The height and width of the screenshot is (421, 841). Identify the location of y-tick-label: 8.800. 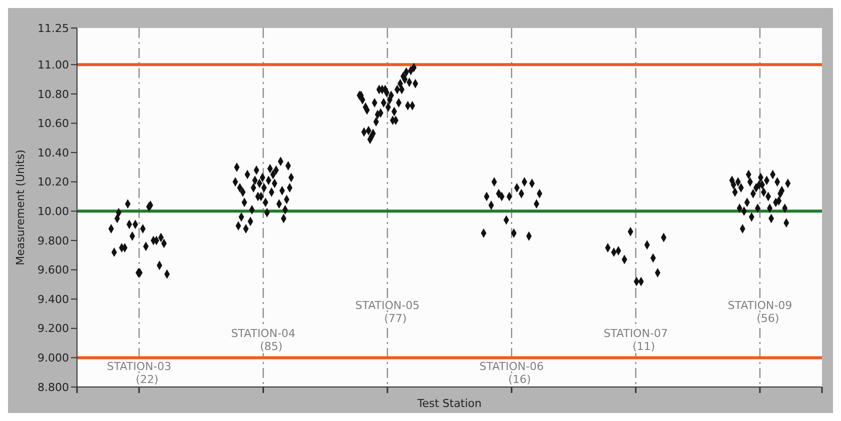
(53, 387).